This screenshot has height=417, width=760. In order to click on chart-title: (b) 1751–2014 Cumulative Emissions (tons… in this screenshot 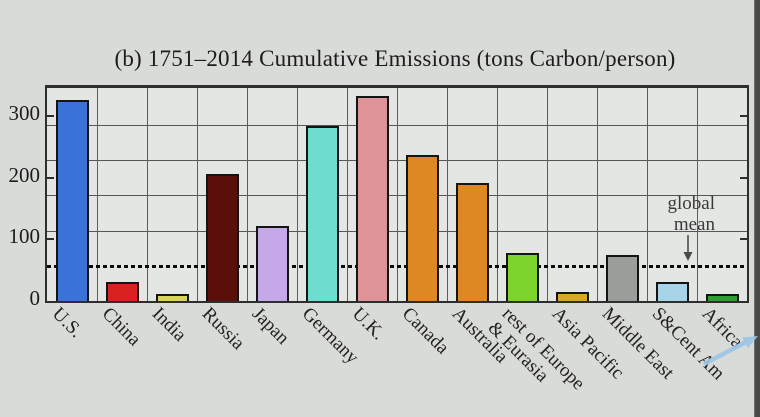, I will do `click(395, 58)`.